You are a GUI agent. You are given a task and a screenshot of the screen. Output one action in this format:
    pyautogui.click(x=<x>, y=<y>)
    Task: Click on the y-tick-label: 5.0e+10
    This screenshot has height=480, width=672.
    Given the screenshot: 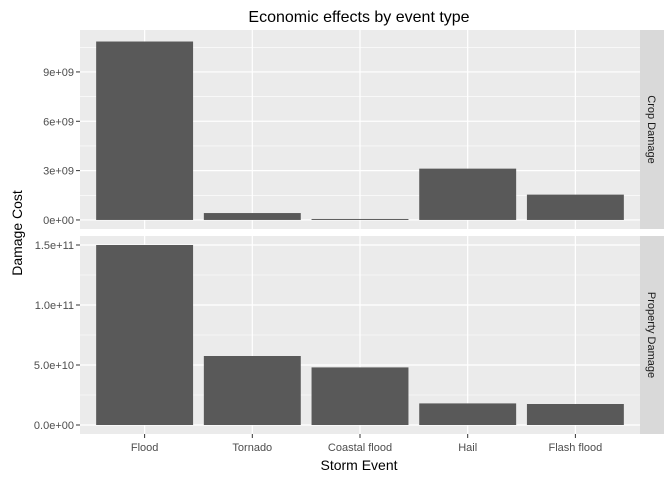 What is the action you would take?
    pyautogui.click(x=54, y=366)
    